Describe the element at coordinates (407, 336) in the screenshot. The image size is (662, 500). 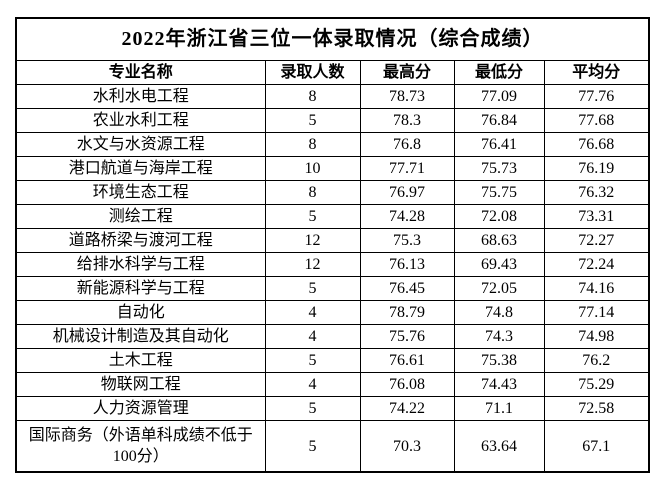
I see `max-score-cell: 75.76` at that location.